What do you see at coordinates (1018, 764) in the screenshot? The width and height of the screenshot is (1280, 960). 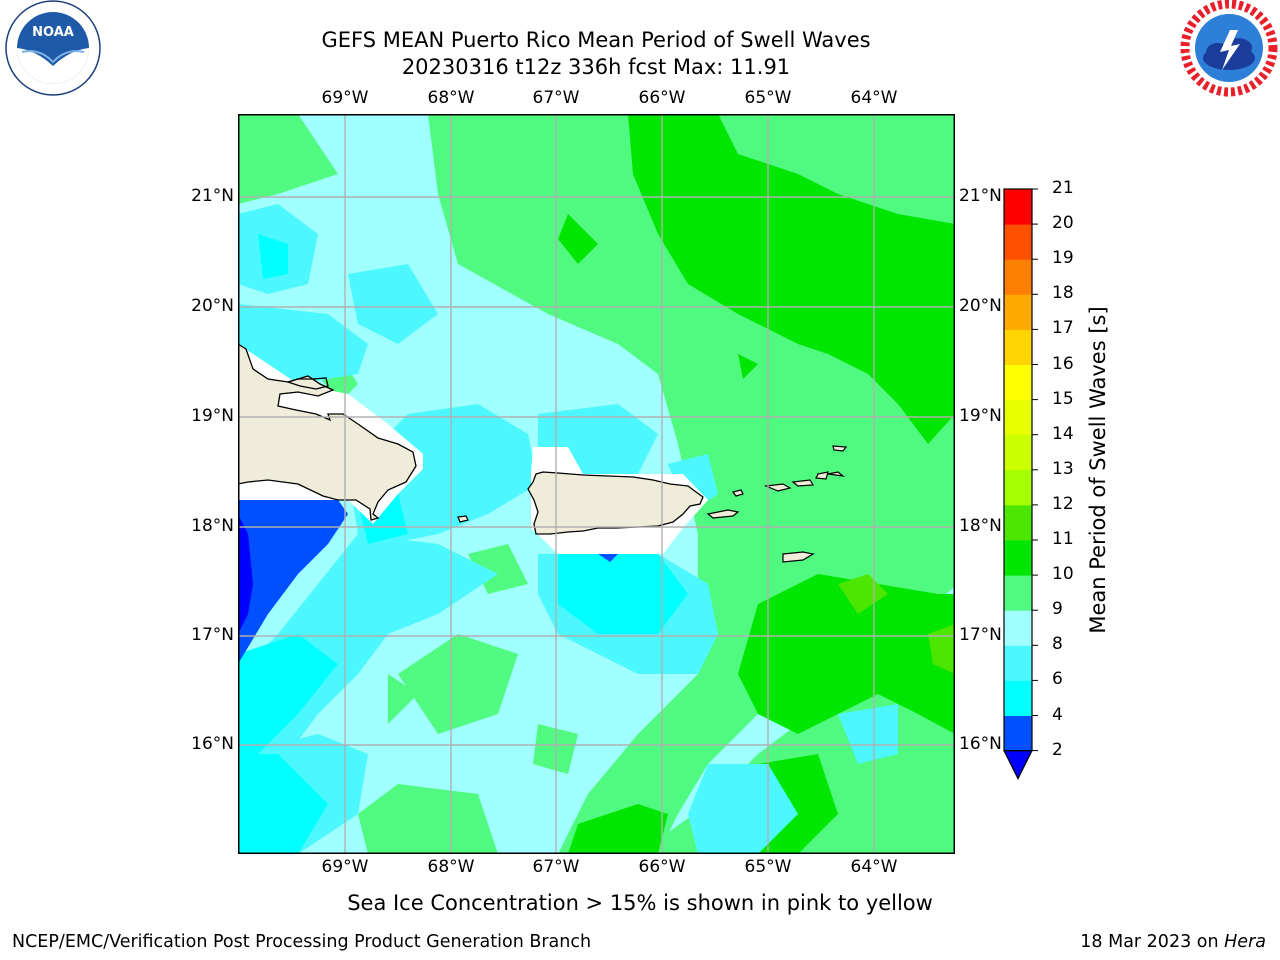 I see `colorbar-extend-triangle` at bounding box center [1018, 764].